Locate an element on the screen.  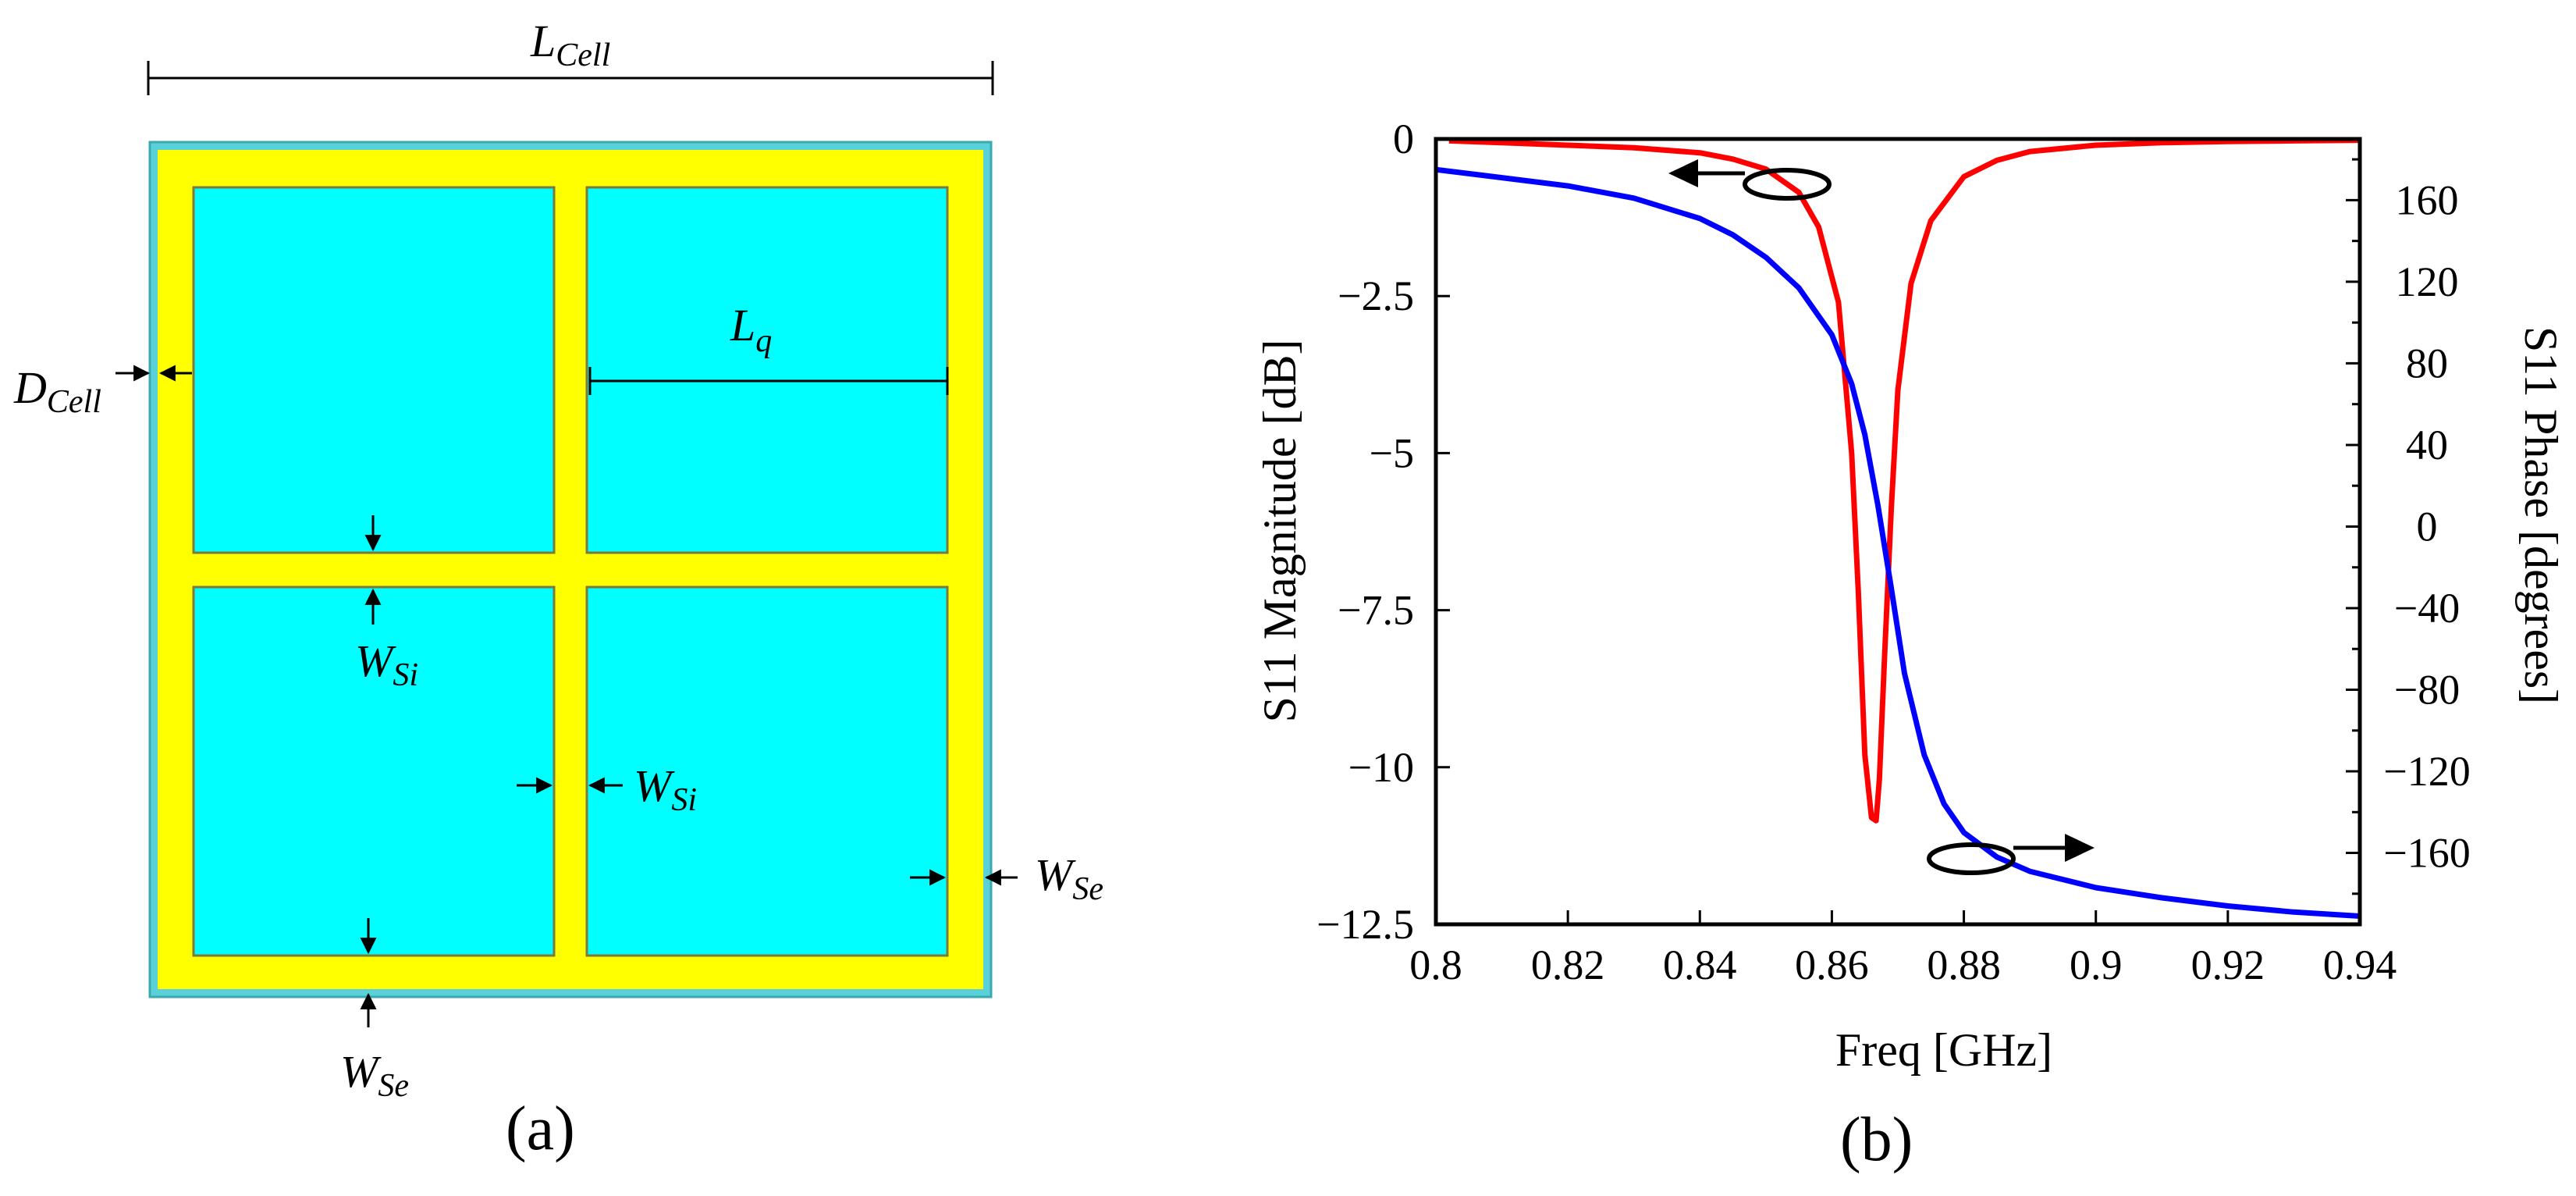
y-tick-label: −12.5 is located at coordinates (1365, 924).